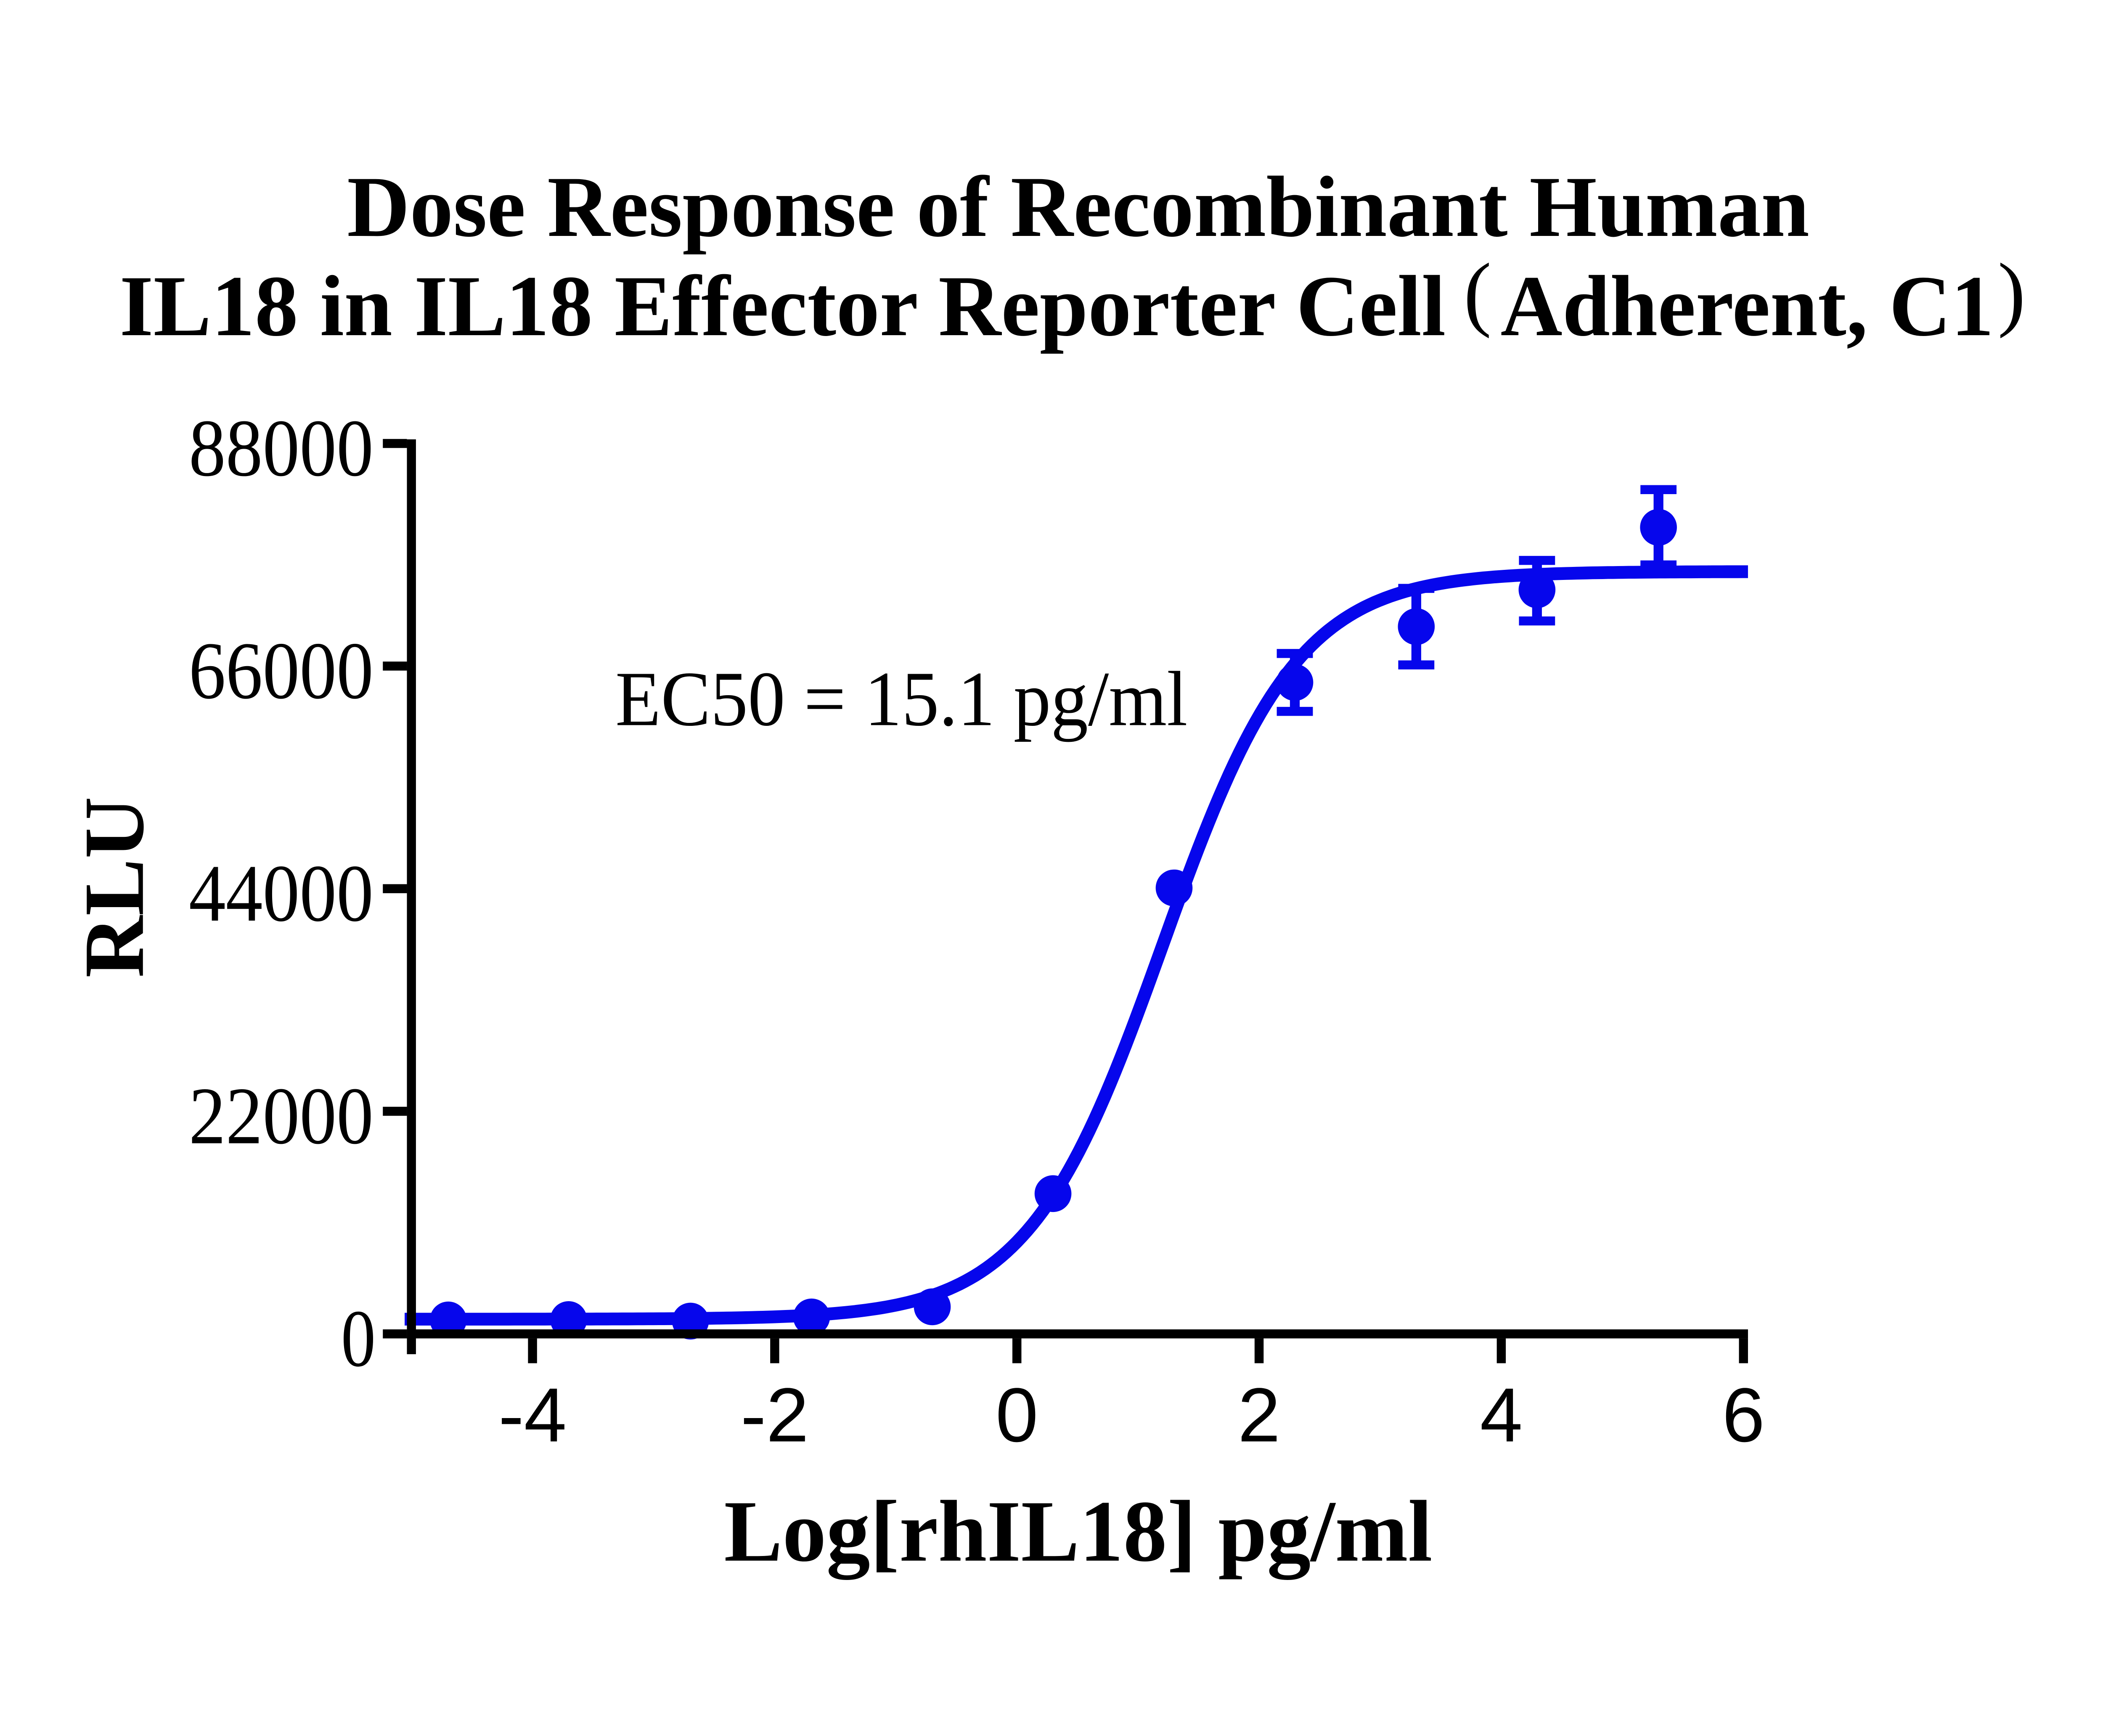 The image size is (2103, 1736). What do you see at coordinates (1259, 1415) in the screenshot?
I see `svg-text: 2` at bounding box center [1259, 1415].